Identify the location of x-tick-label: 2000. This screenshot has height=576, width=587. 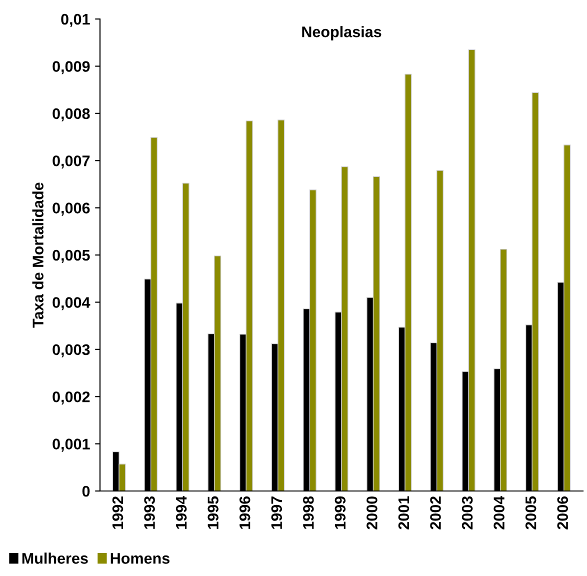
(372, 513).